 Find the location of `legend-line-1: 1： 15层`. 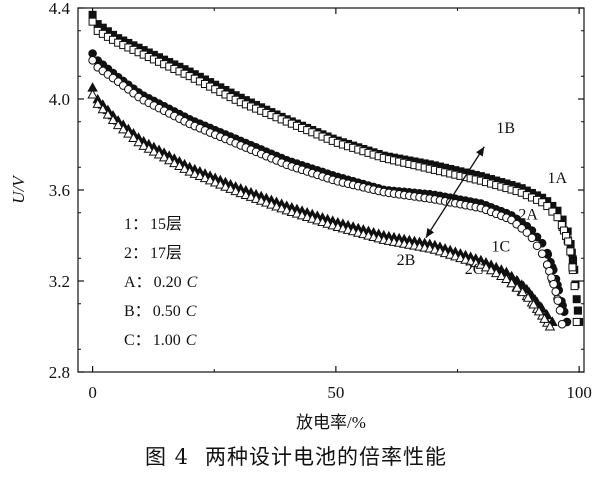

legend-line-1: 1： 15层 is located at coordinates (153, 224).